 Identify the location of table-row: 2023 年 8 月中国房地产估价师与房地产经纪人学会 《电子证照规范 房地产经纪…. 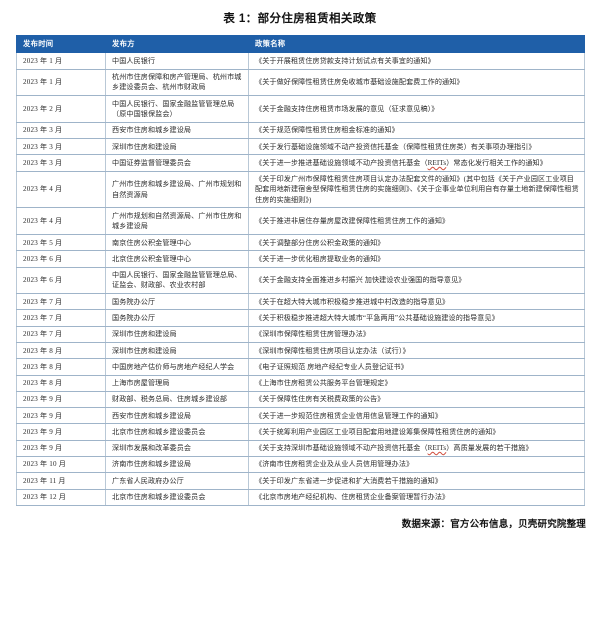
(300, 367).